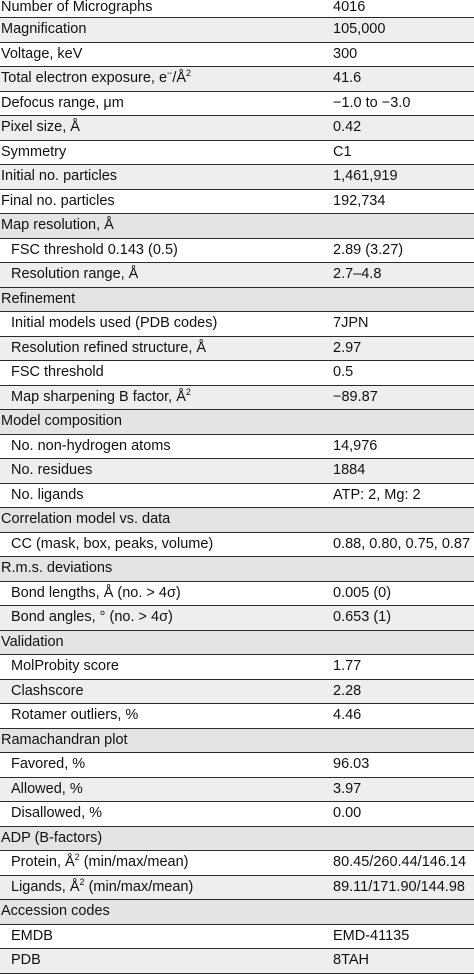  What do you see at coordinates (237, 471) in the screenshot?
I see `table-row: No. residues 1884` at bounding box center [237, 471].